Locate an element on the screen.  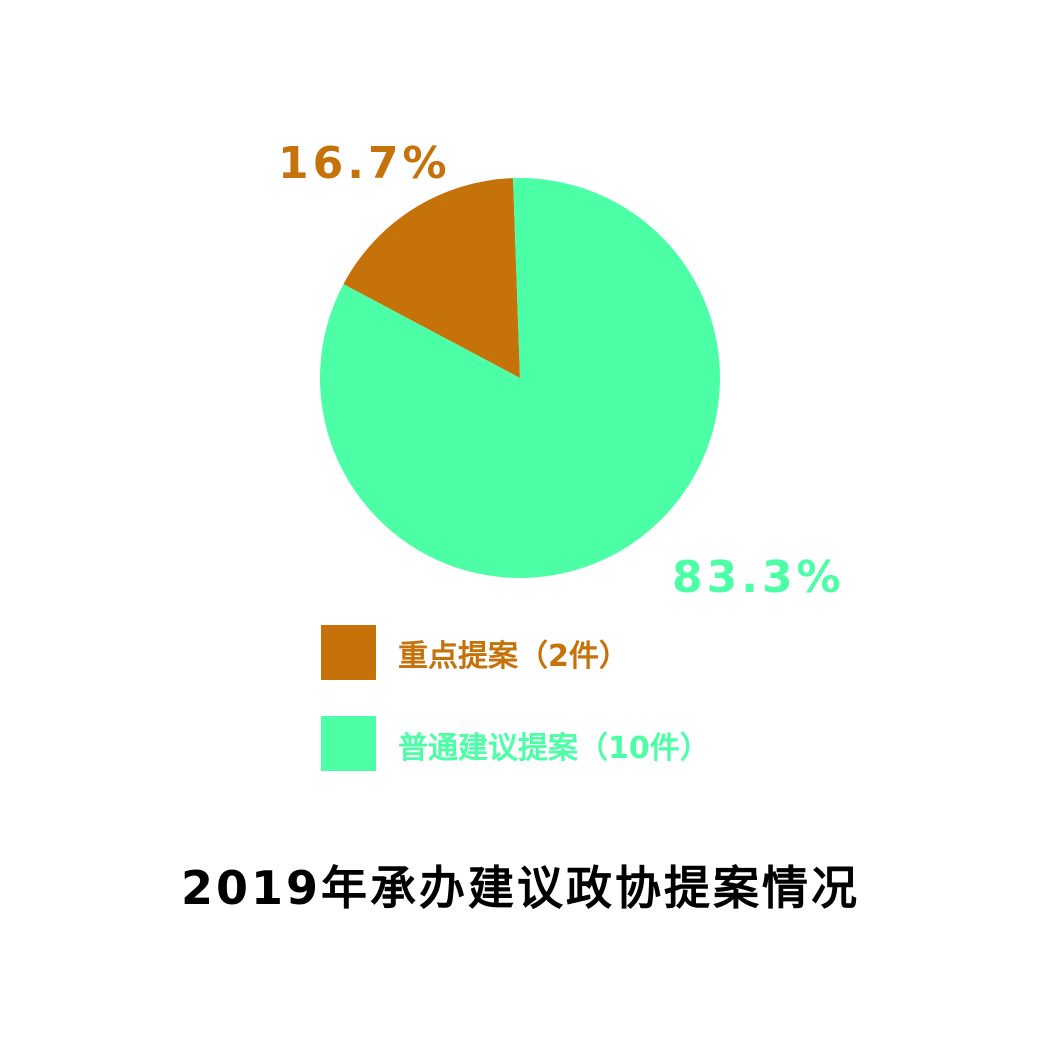
legend-label-general-proposals: 普通建议提案（10件） is located at coordinates (554, 748).